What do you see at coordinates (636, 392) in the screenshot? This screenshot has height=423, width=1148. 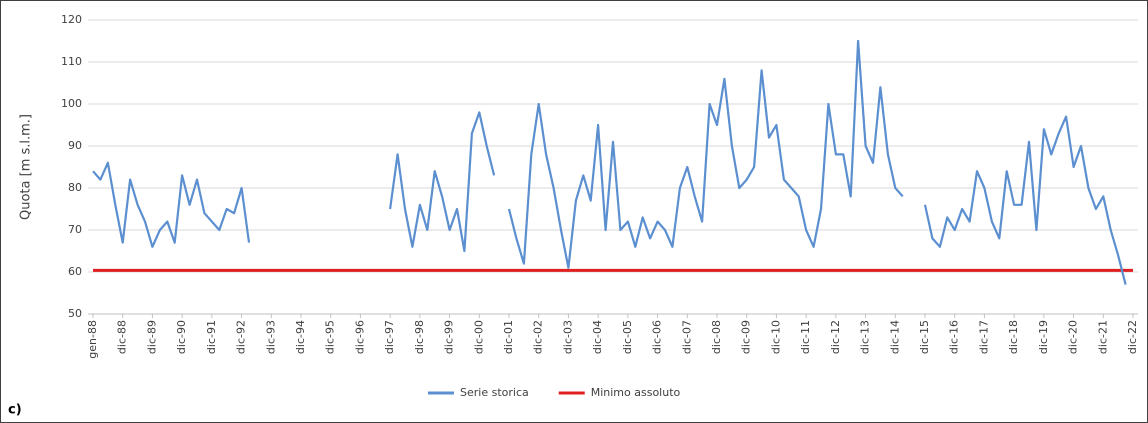 I see `legend-label: Minimo assoluto` at bounding box center [636, 392].